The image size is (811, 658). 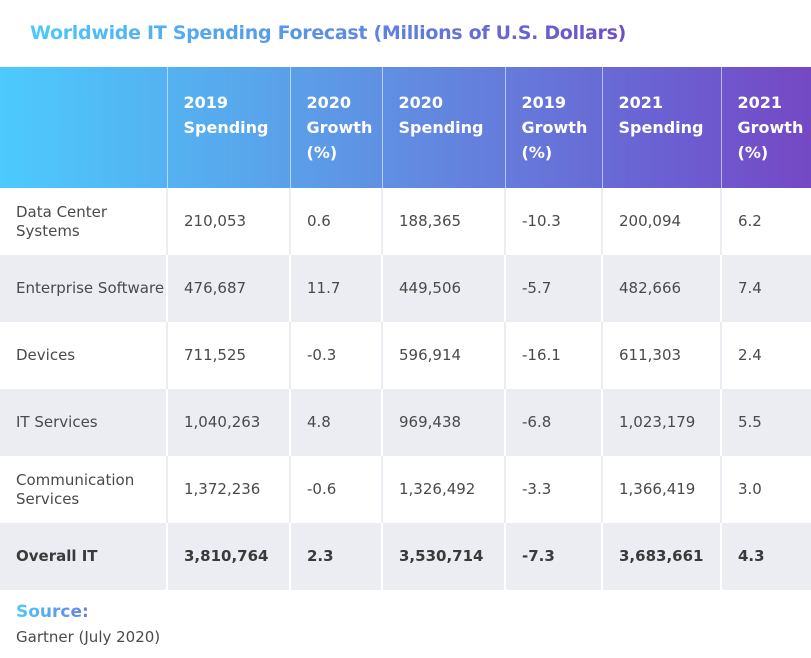 What do you see at coordinates (443, 556) in the screenshot?
I see `cell-2020-spending: 3,530,714` at bounding box center [443, 556].